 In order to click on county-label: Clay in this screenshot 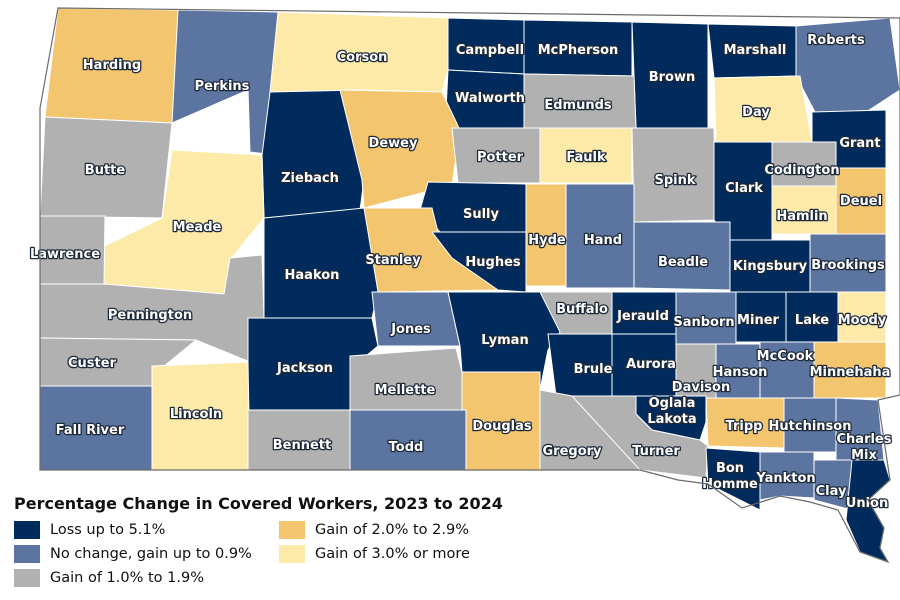, I will do `click(831, 491)`.